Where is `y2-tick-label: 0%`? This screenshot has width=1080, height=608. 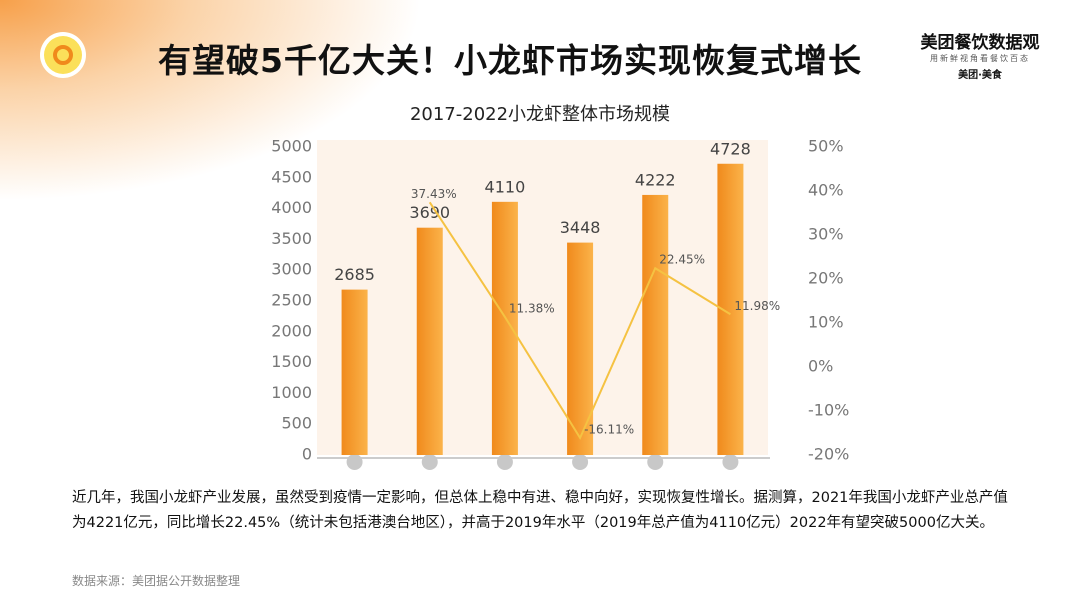
y2-tick-label: 0% is located at coordinates (820, 366).